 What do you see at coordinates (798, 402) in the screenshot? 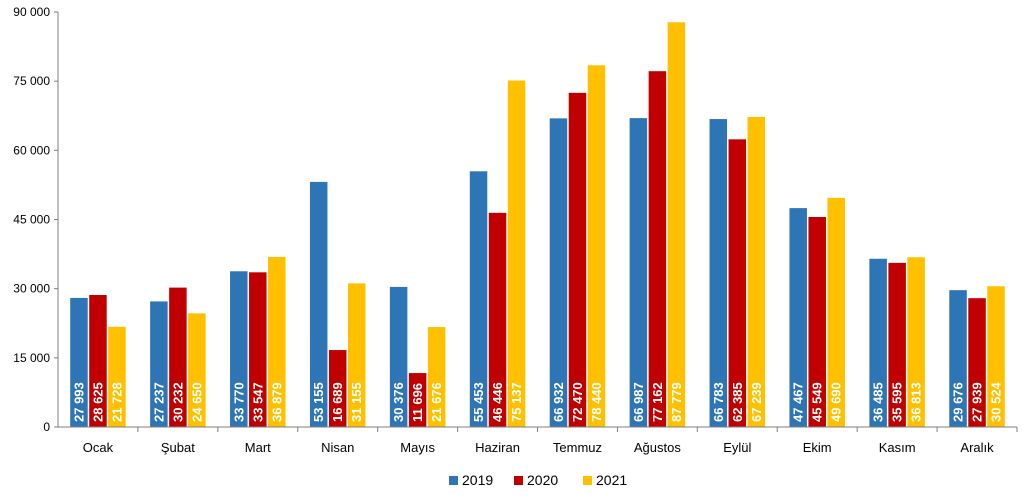
I see `data-label: 47 467` at bounding box center [798, 402].